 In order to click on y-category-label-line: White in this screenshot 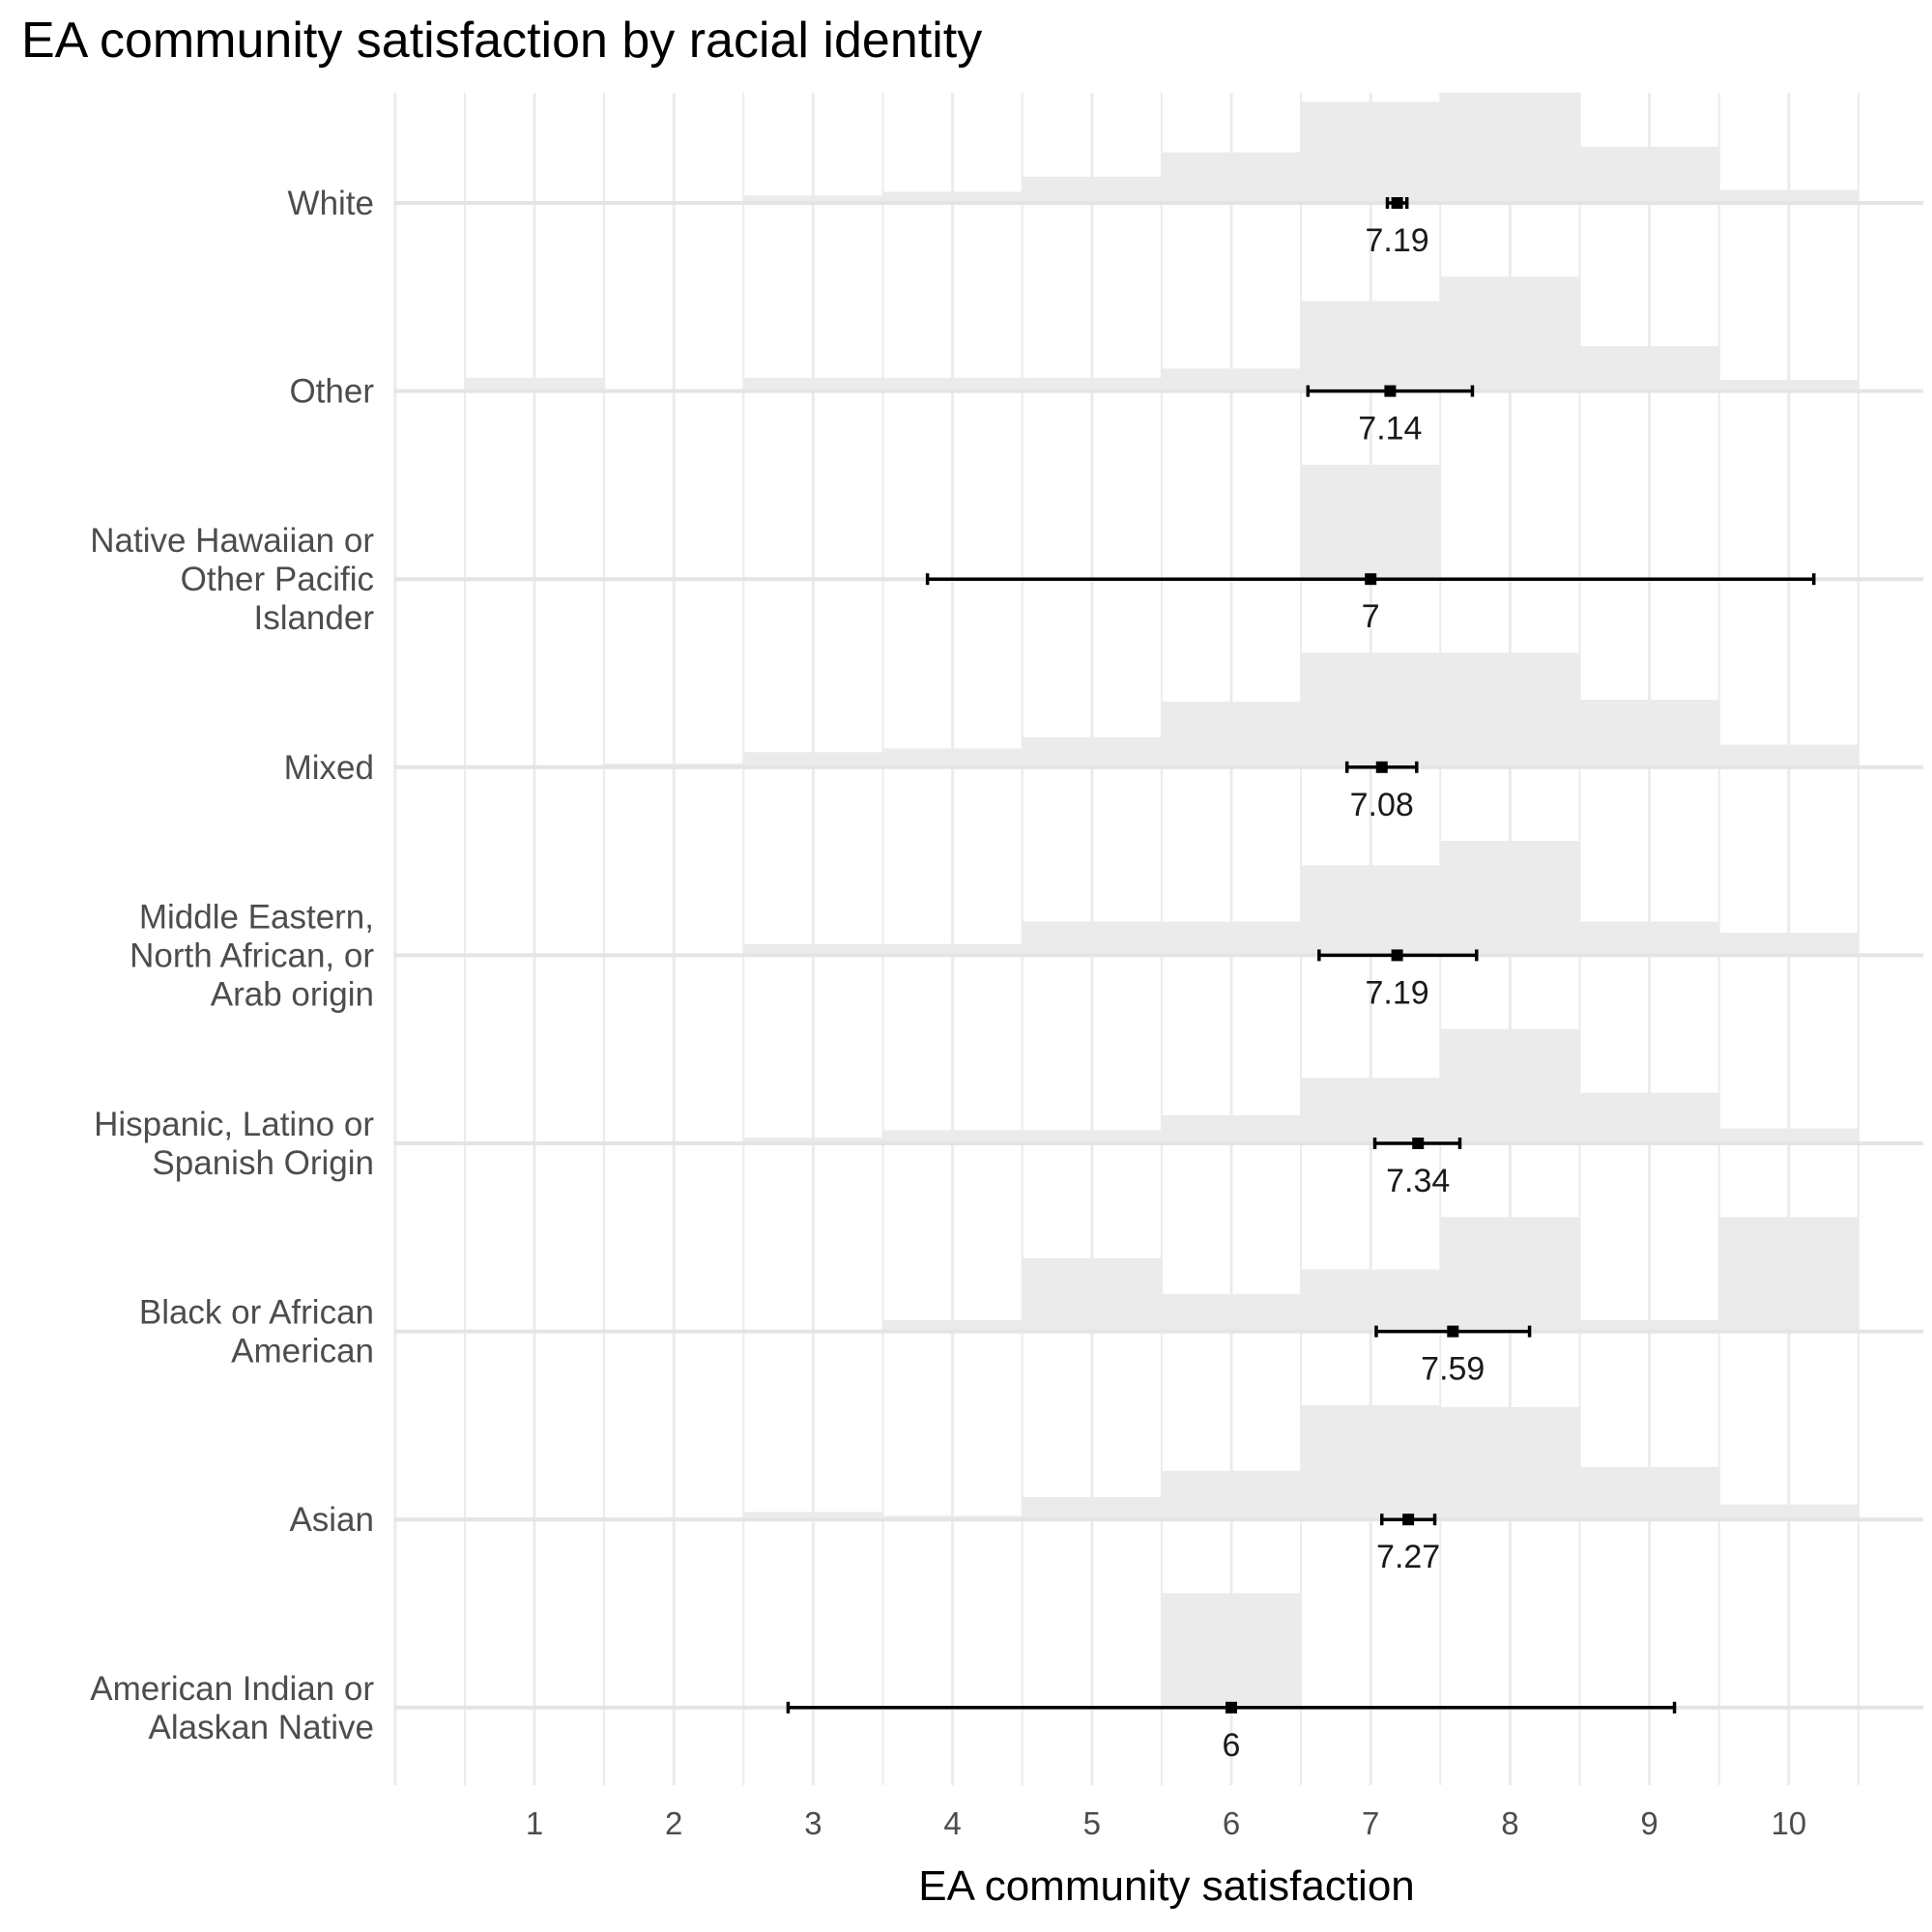, I will do `click(331, 203)`.